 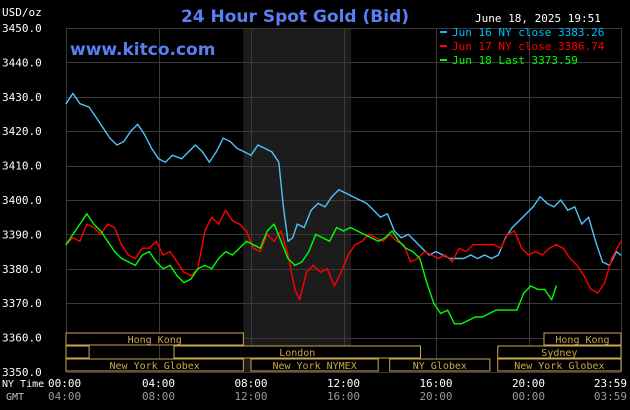 I want to click on y-tick-label: 3450.0, so click(x=22, y=28).